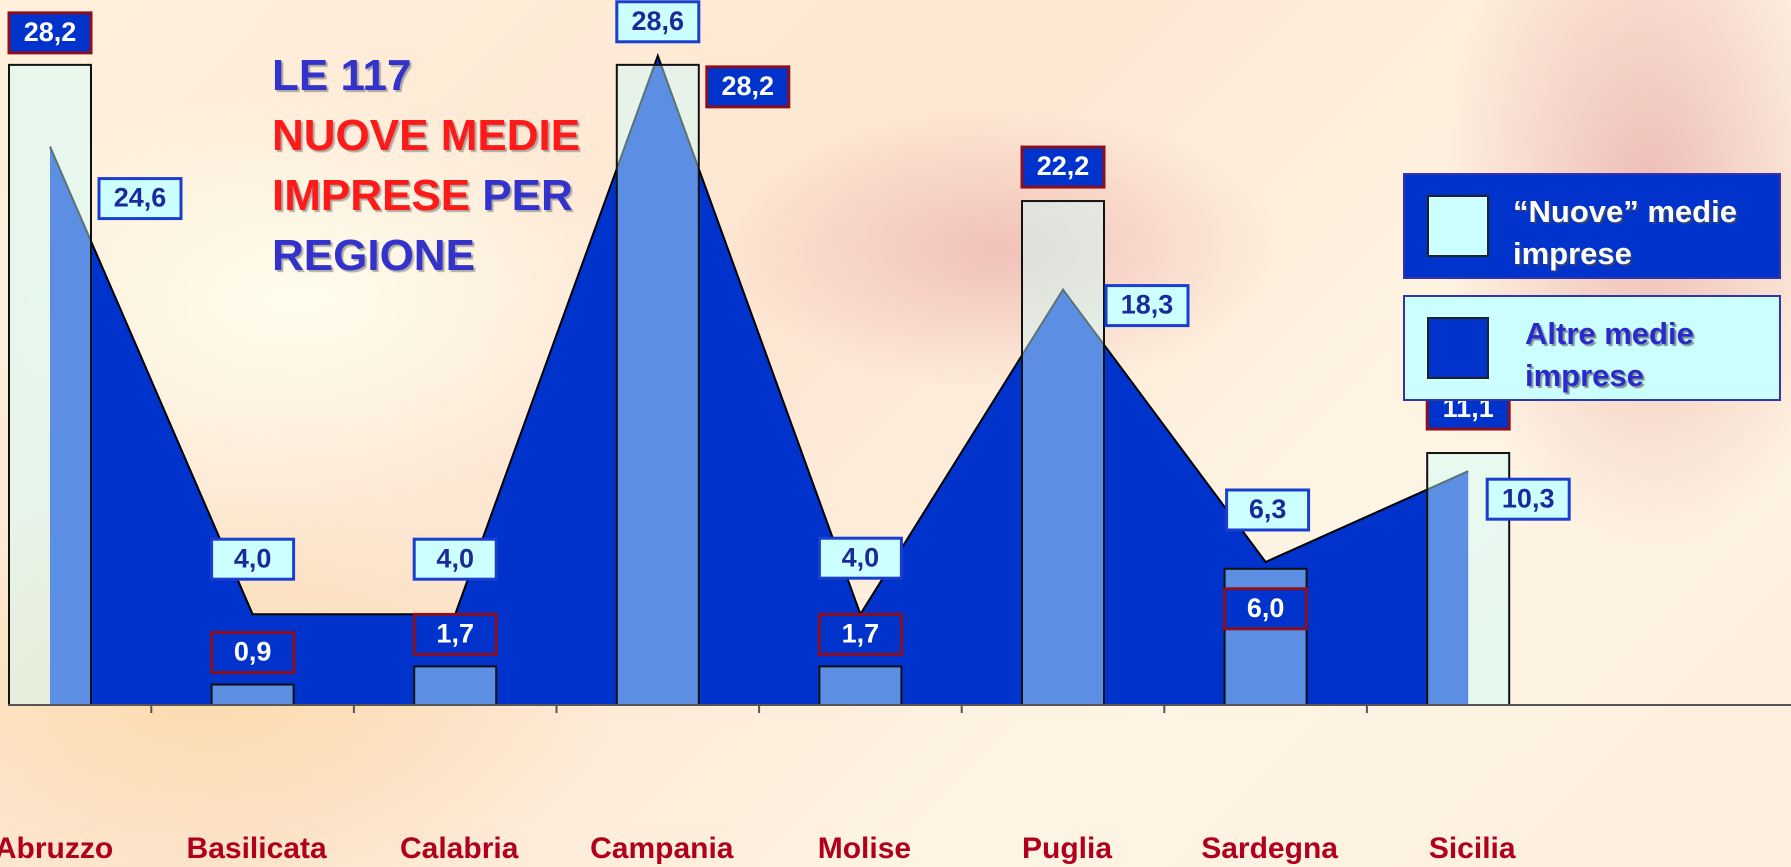 The height and width of the screenshot is (867, 1791). What do you see at coordinates (257, 848) in the screenshot?
I see `x-tick-label: Basilicata` at bounding box center [257, 848].